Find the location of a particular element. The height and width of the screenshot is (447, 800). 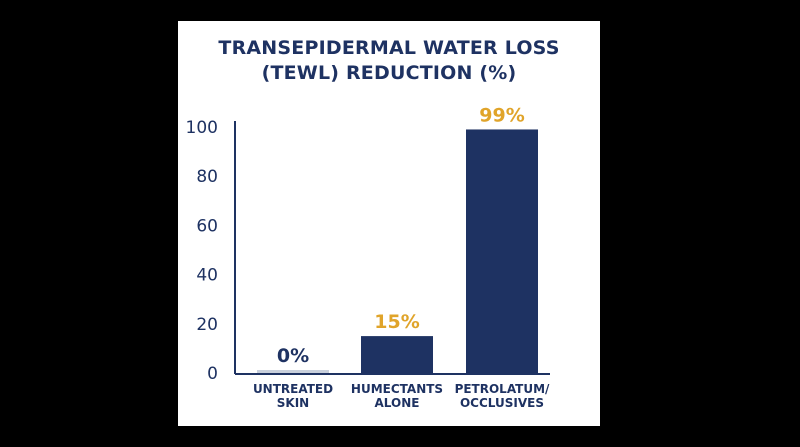

x-category-label: PETROLATUM/ is located at coordinates (502, 389).